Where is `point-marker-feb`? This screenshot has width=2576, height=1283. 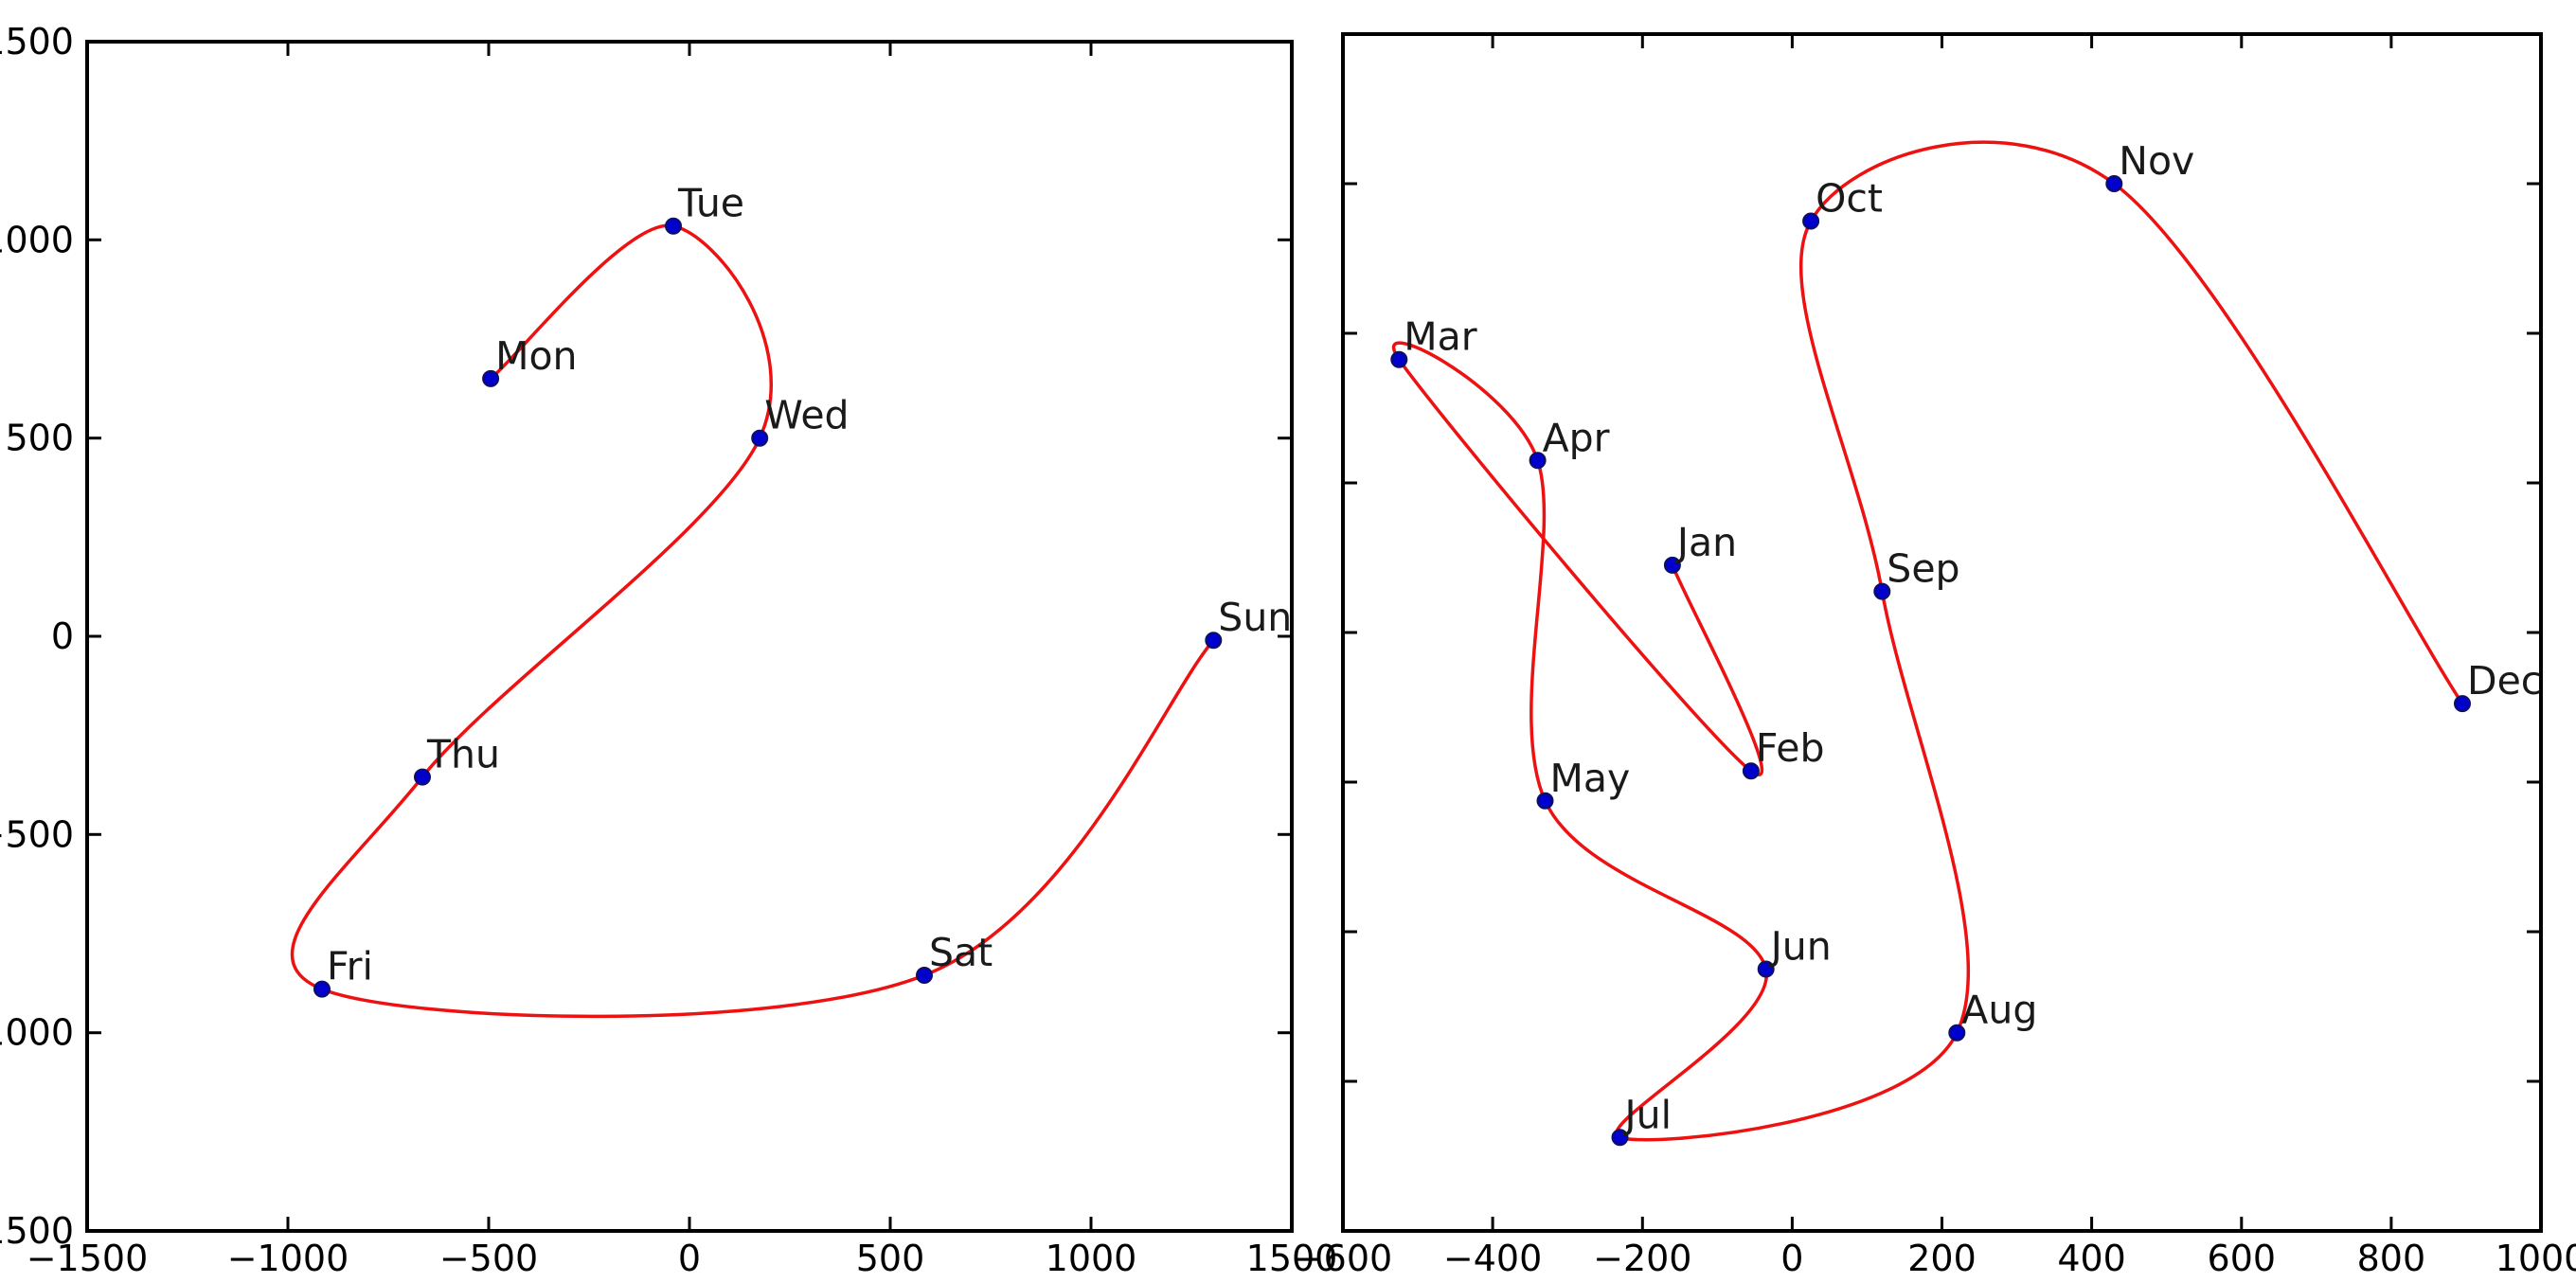
point-marker-feb is located at coordinates (1751, 771).